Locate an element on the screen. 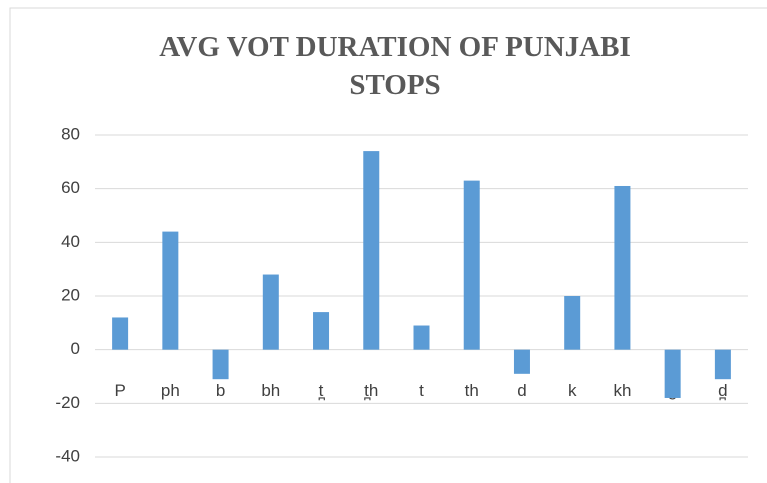 The height and width of the screenshot is (483, 767). x-tick-label: b is located at coordinates (220, 390).